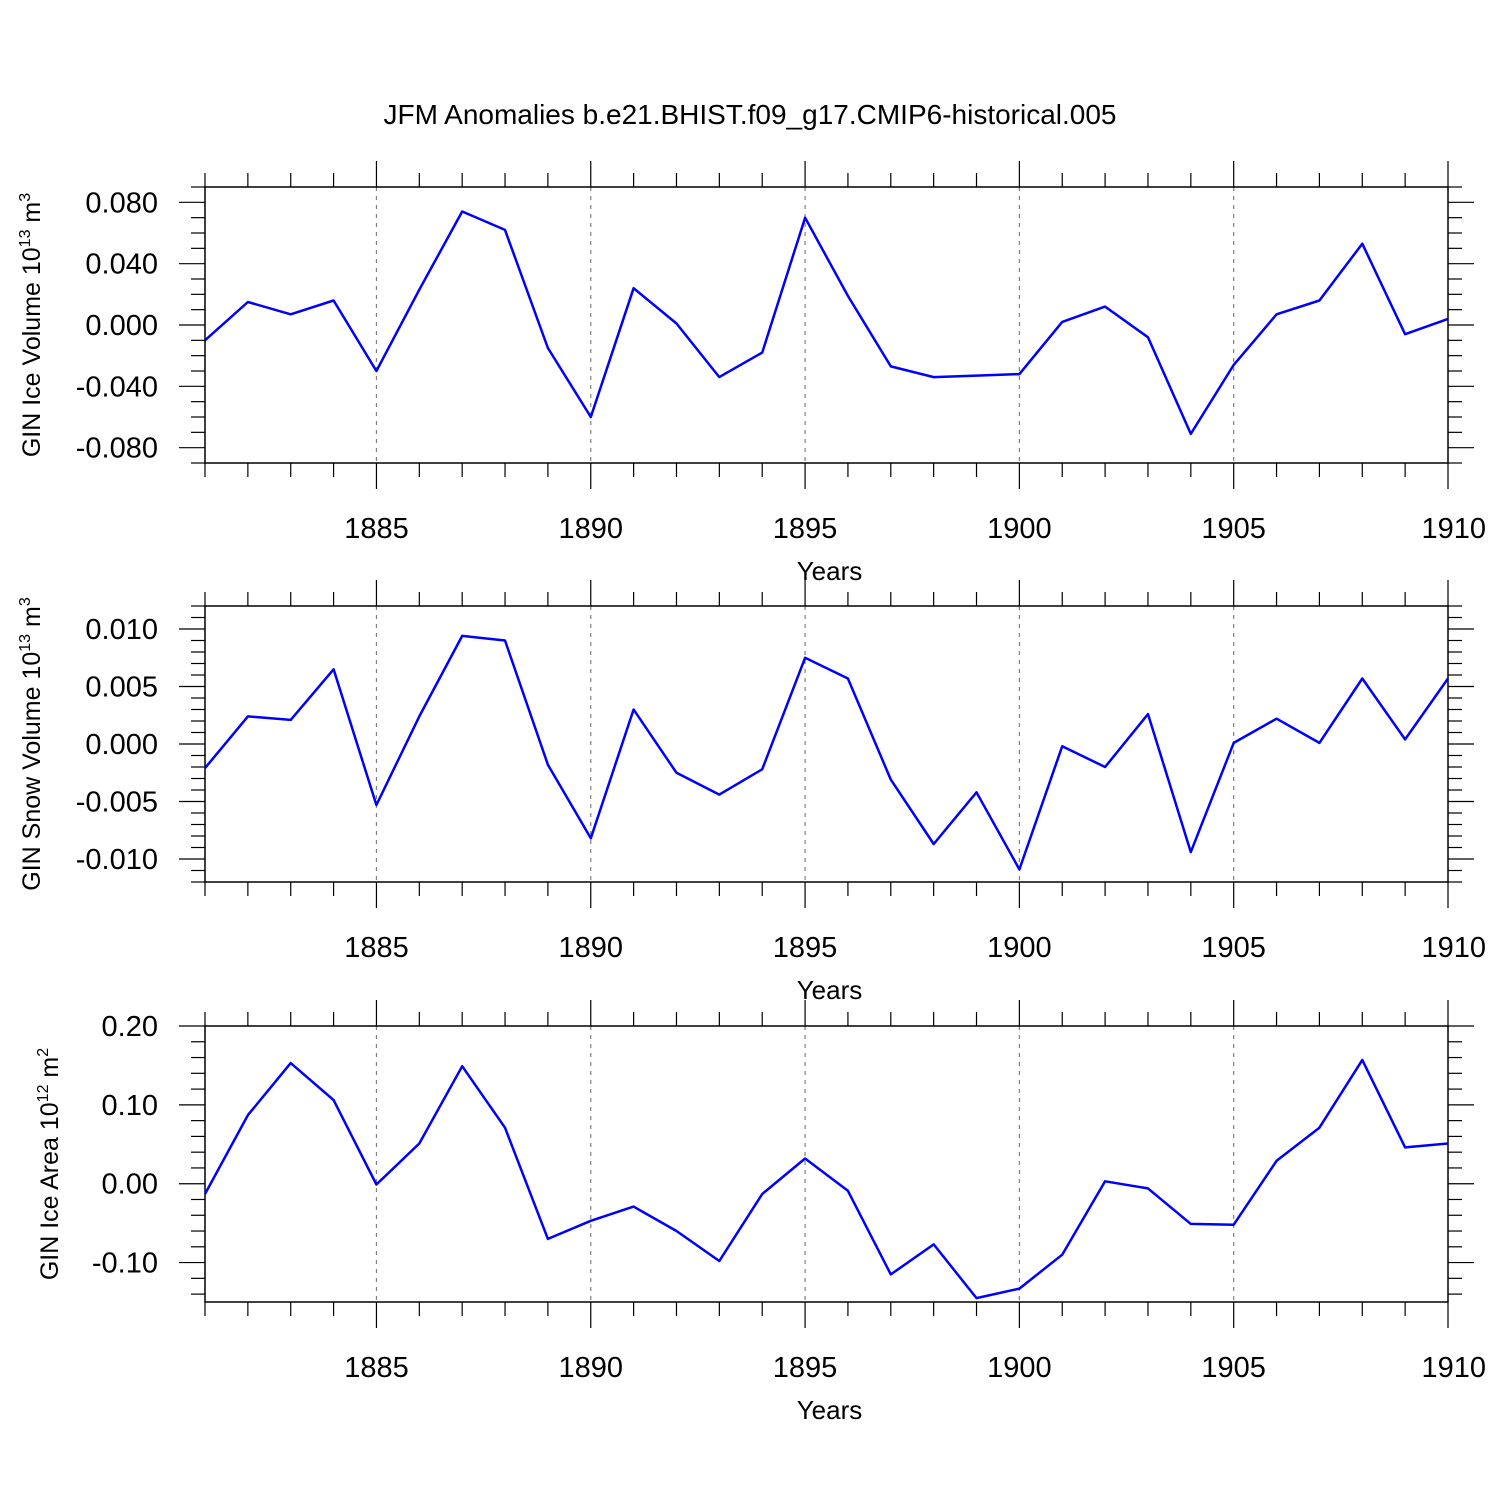  Describe the element at coordinates (121, 688) in the screenshot. I see `y-tick-label: 0.005` at that location.